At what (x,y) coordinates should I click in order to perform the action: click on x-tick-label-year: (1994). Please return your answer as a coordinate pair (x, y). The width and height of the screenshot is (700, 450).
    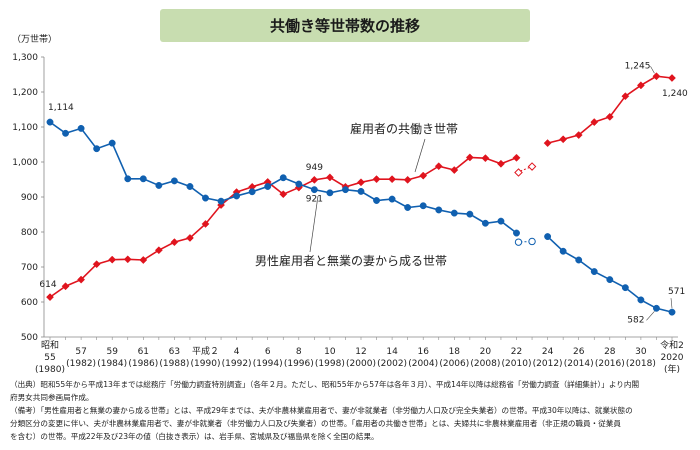
    Looking at the image, I should click on (268, 364).